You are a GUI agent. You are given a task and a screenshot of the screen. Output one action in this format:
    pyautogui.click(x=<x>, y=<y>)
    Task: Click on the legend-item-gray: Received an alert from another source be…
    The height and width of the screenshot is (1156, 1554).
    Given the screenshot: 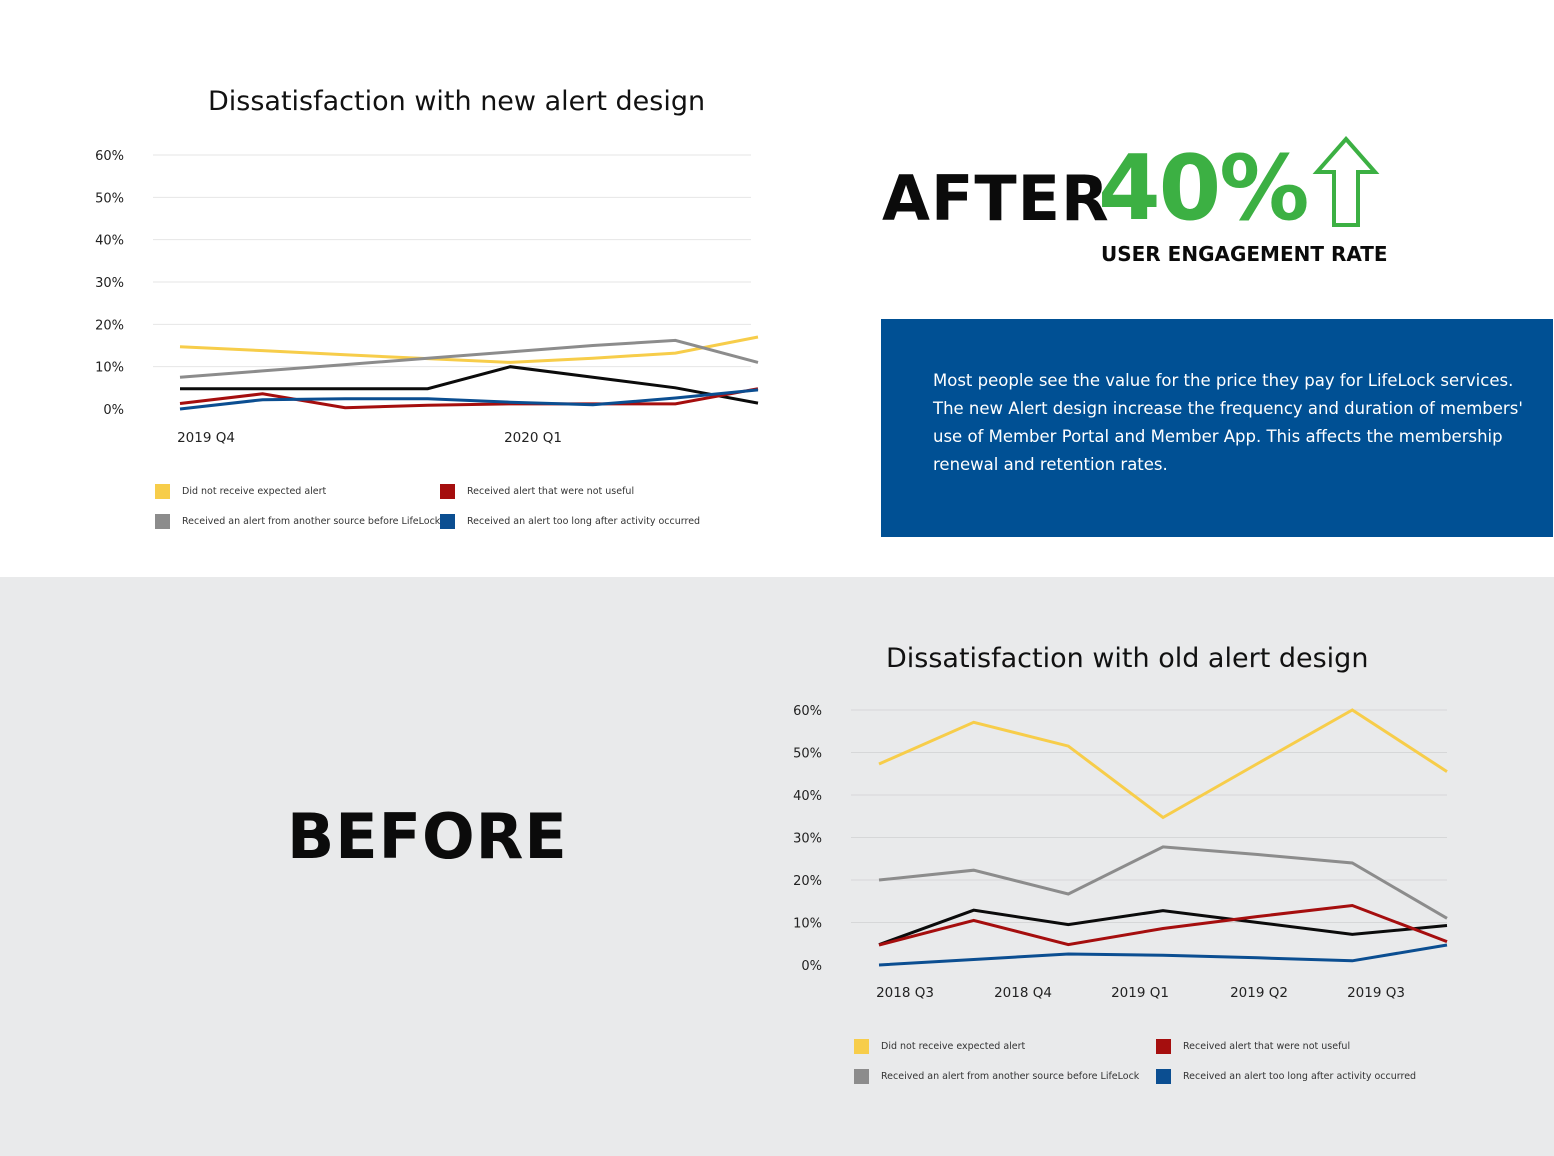 What is the action you would take?
    pyautogui.click(x=297, y=521)
    